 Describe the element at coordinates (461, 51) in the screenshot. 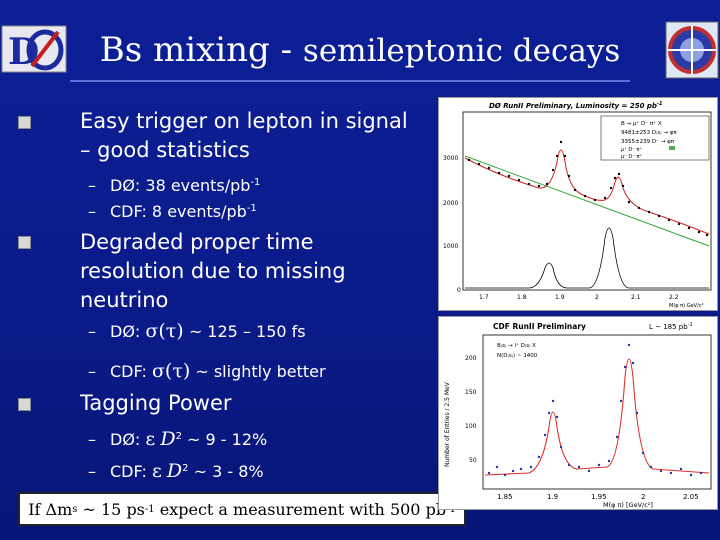

I see `title-sub: semileptonic decays` at that location.